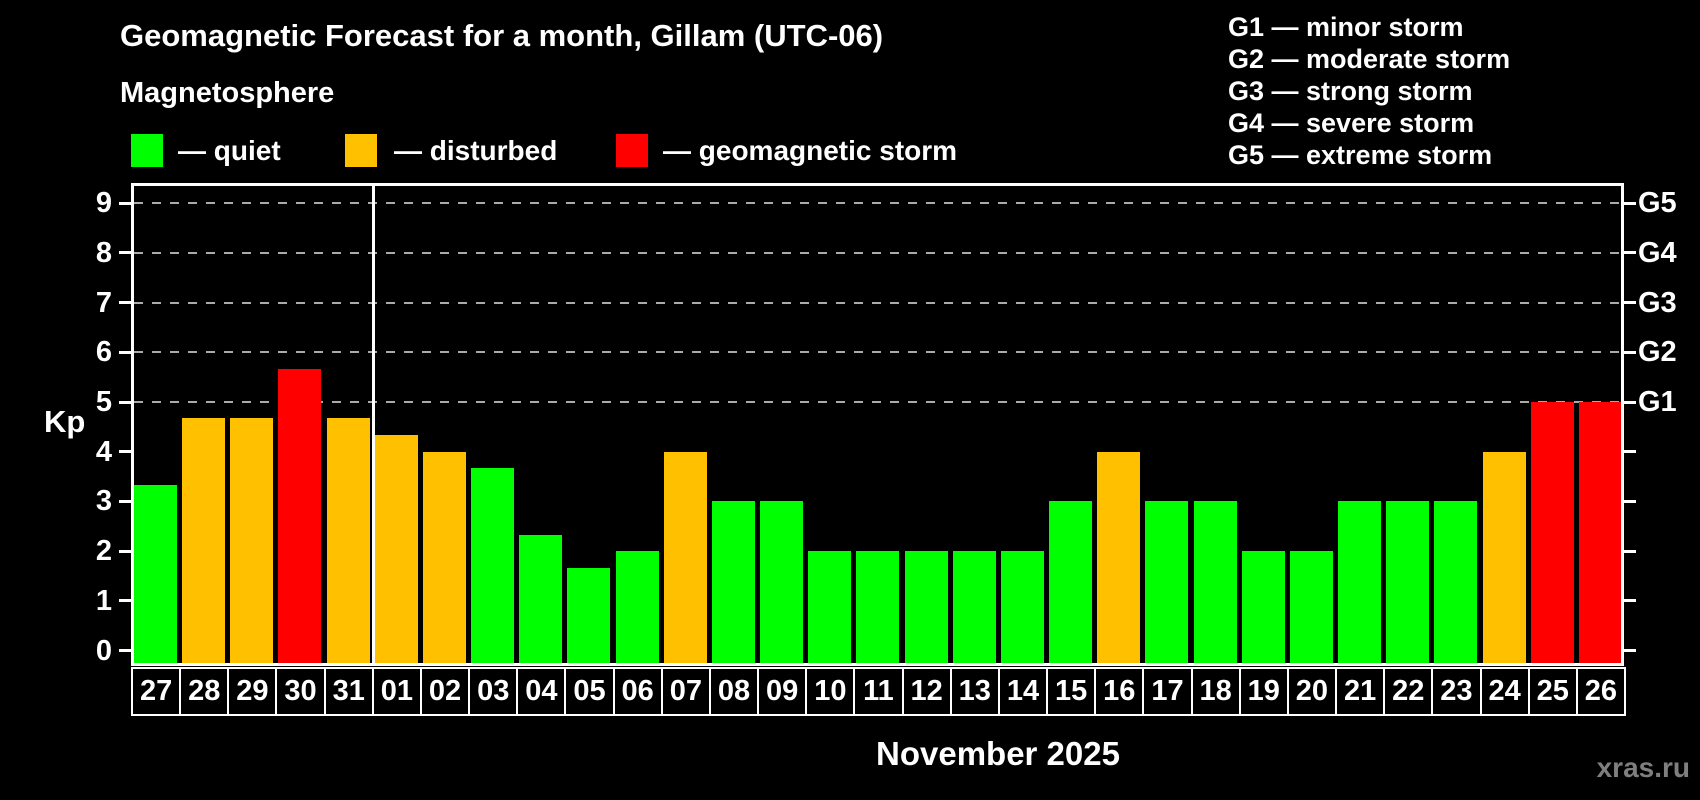 Image resolution: width=1700 pixels, height=800 pixels. I want to click on legend-label-storm: — geomagnetic storm, so click(810, 150).